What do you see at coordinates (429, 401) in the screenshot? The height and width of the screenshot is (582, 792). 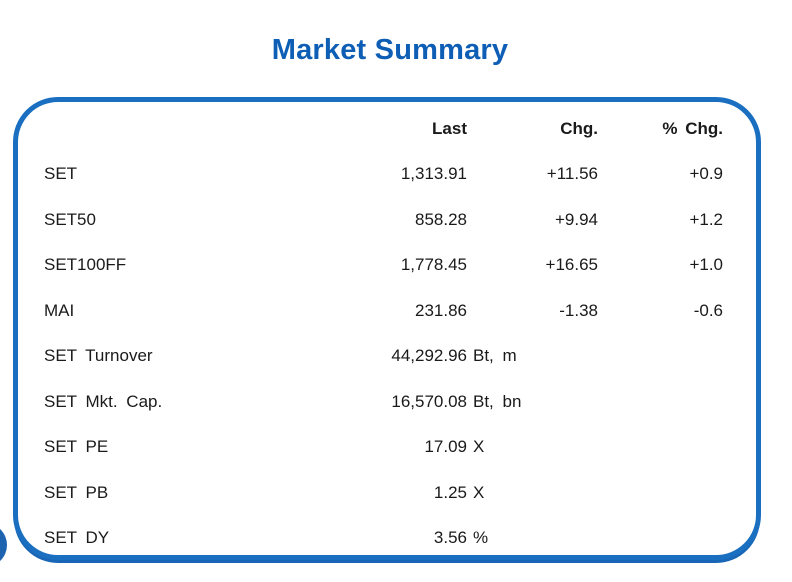 I see `last-value: 16,570.08` at bounding box center [429, 401].